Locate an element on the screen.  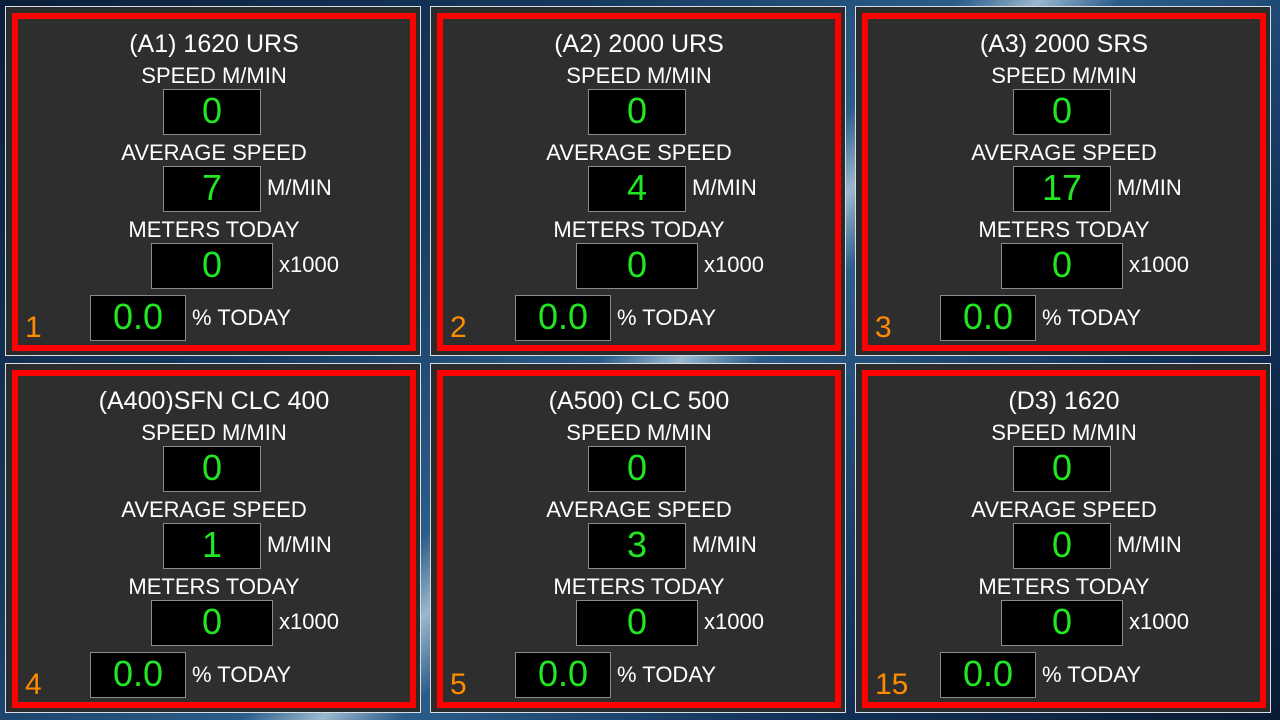
panel-index: 15 is located at coordinates (892, 684).